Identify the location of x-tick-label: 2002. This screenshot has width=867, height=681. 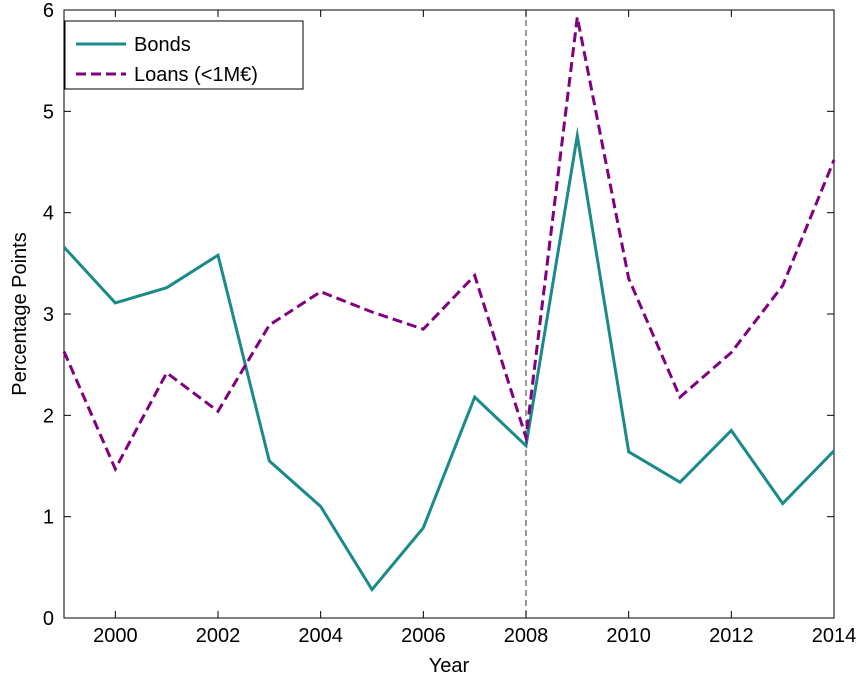
(218, 636).